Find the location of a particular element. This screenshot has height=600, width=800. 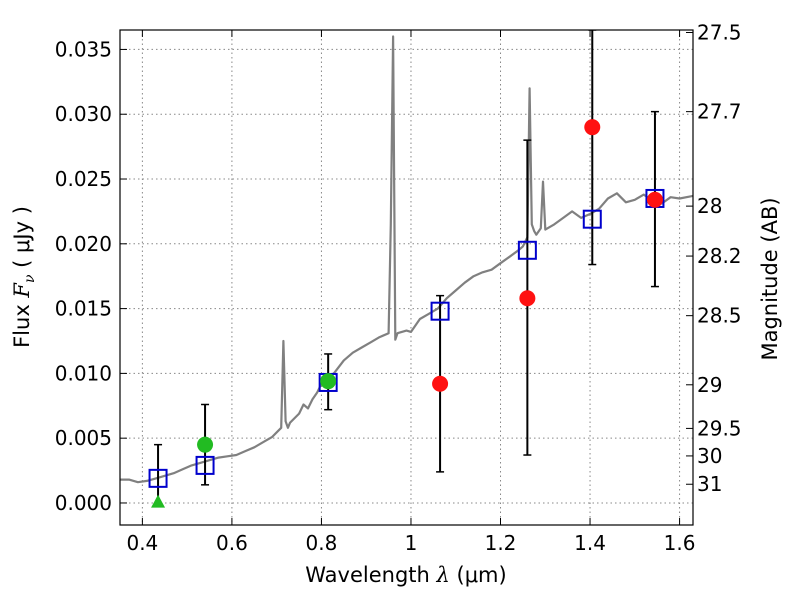

x-tick-label: 1 is located at coordinates (411, 543).